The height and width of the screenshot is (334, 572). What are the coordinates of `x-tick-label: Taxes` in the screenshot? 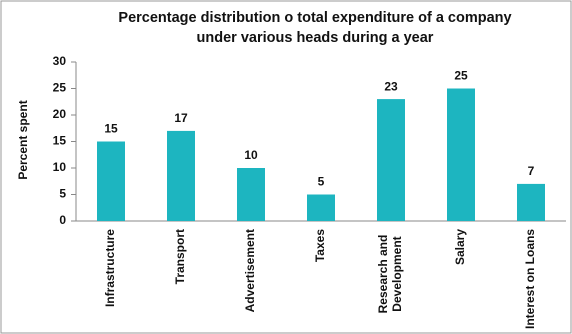 It's located at (320, 245).